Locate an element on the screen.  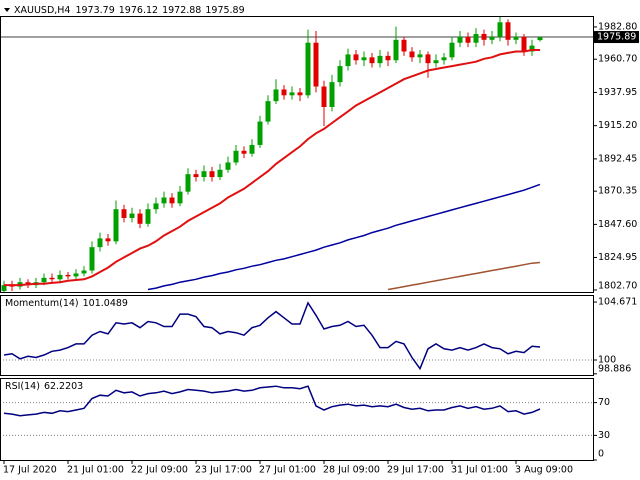
x-tick-label: 27 Jul 01:00 is located at coordinates (287, 470).